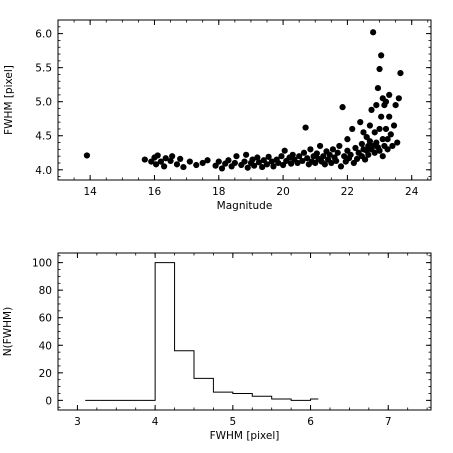  Describe the element at coordinates (42, 264) in the screenshot. I see `y-tick-label: 100` at that location.